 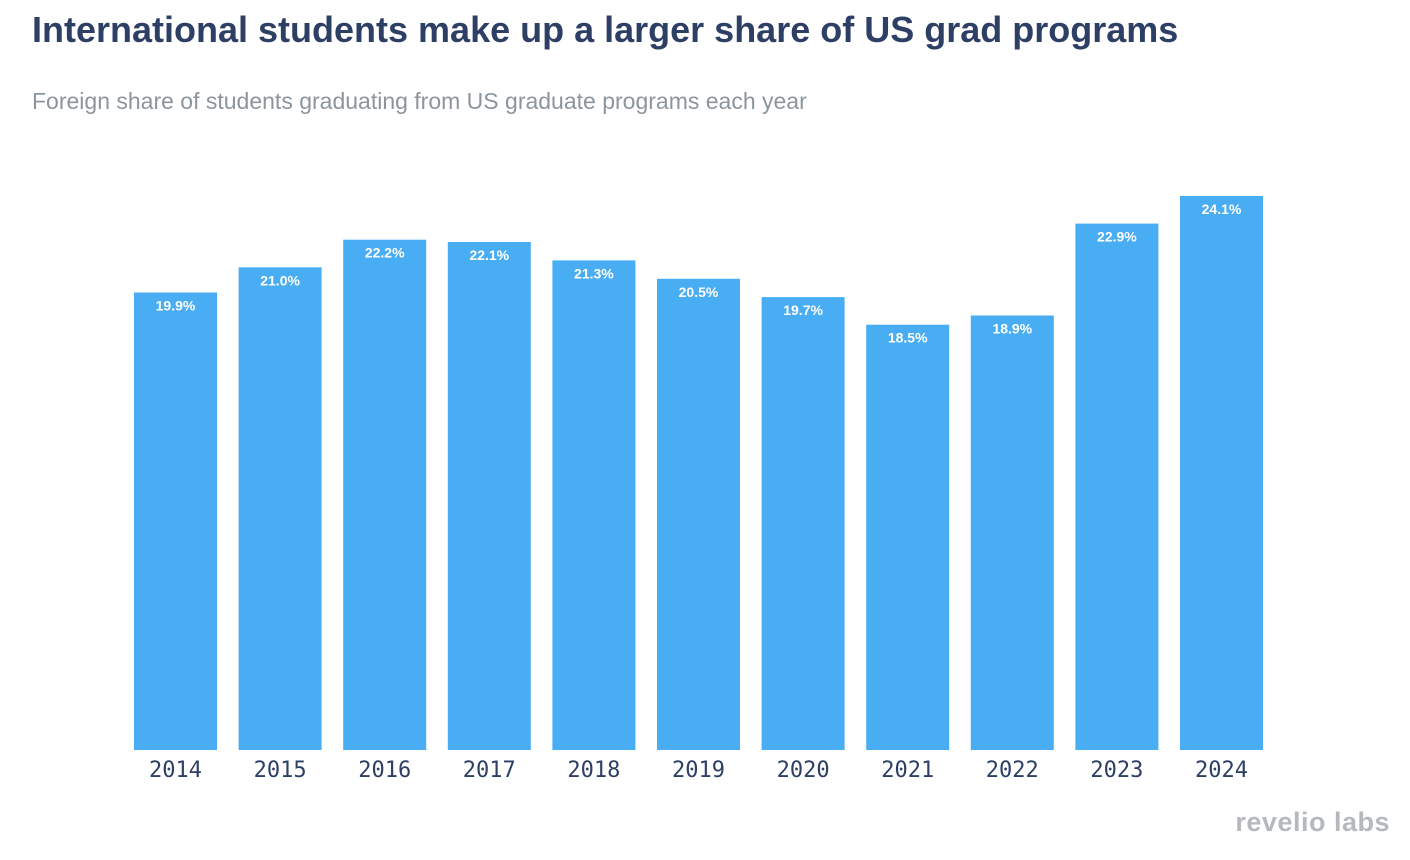 What do you see at coordinates (698, 770) in the screenshot?
I see `x-tick-label-2019: 2019` at bounding box center [698, 770].